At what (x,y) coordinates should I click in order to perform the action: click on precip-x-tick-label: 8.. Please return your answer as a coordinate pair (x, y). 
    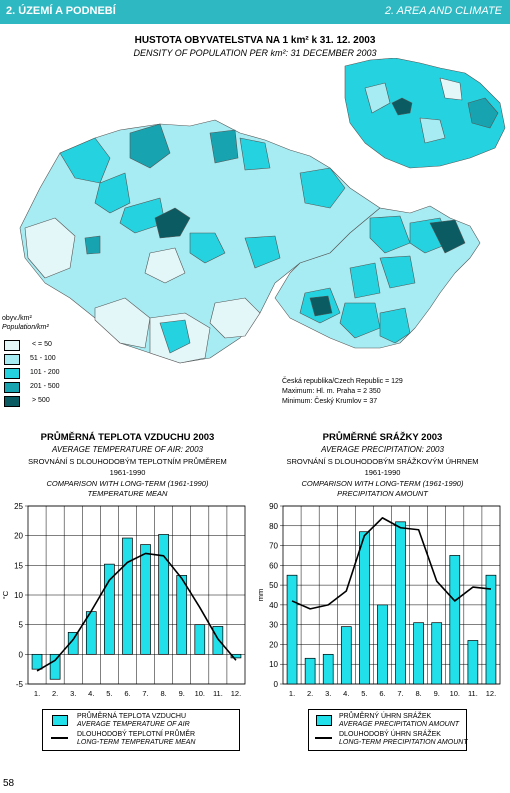
    Looking at the image, I should click on (418, 693).